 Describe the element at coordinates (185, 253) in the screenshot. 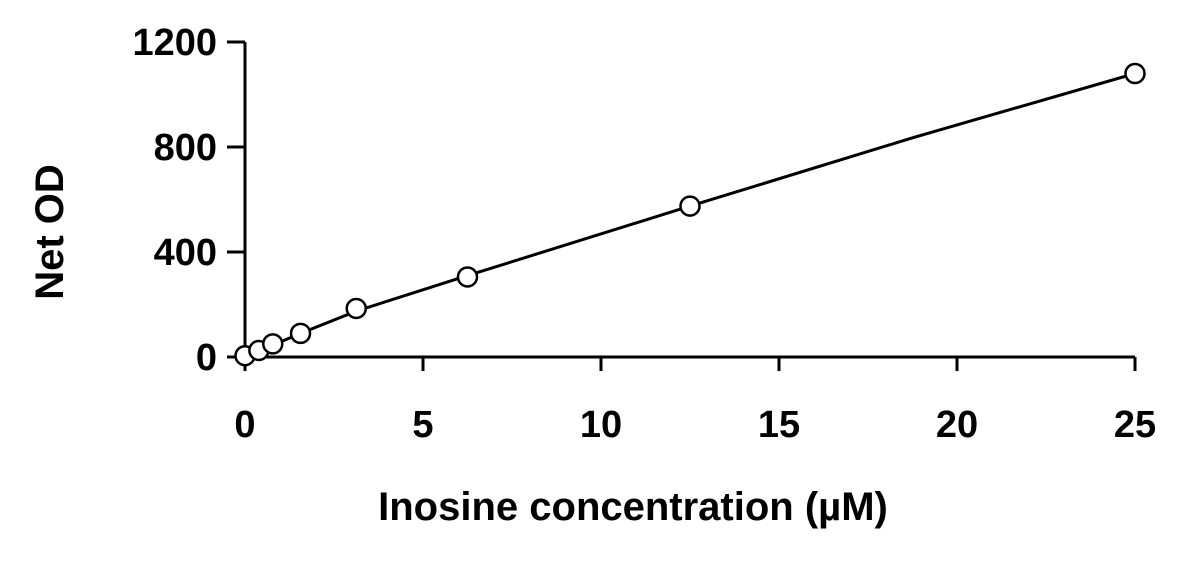

I see `y-tick-label: 400` at that location.